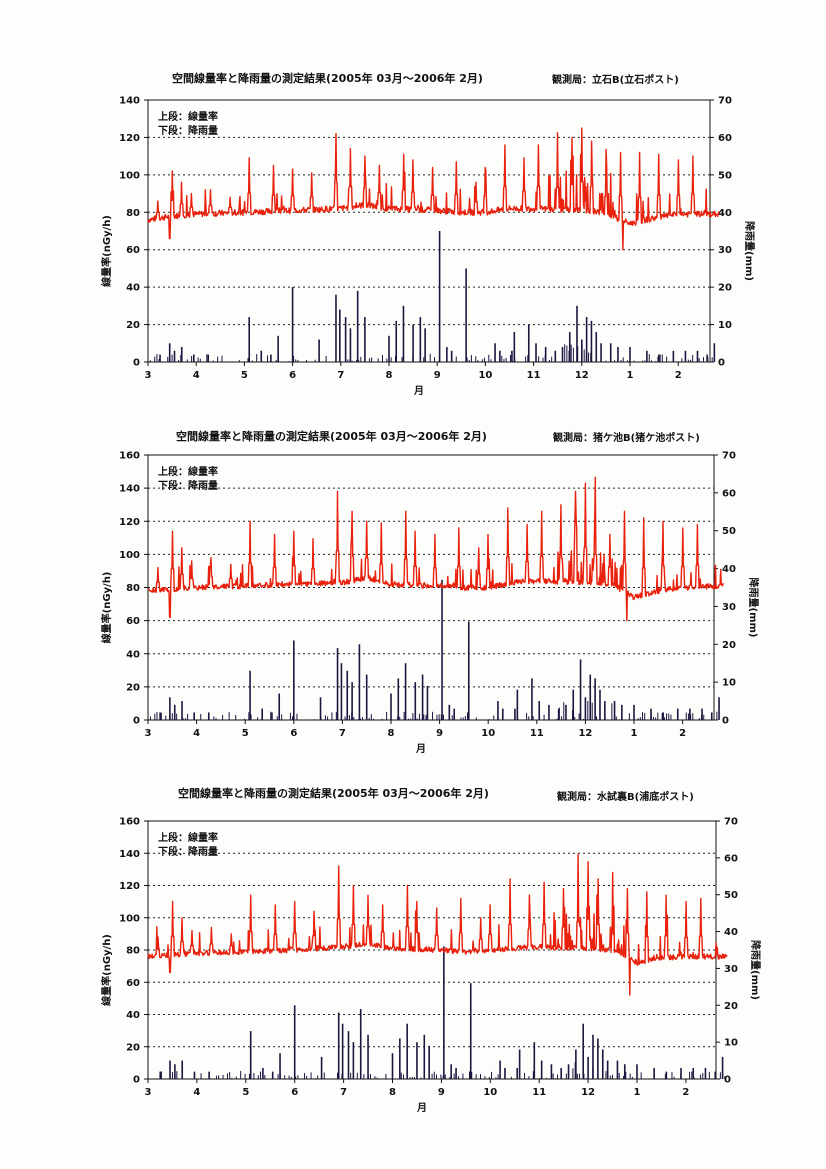 The image size is (826, 1169). Describe the element at coordinates (327, 78) in the screenshot. I see `chart-title: 空間線量率と降雨量の測定結果(2005年 03月～2006年 2月)` at that location.